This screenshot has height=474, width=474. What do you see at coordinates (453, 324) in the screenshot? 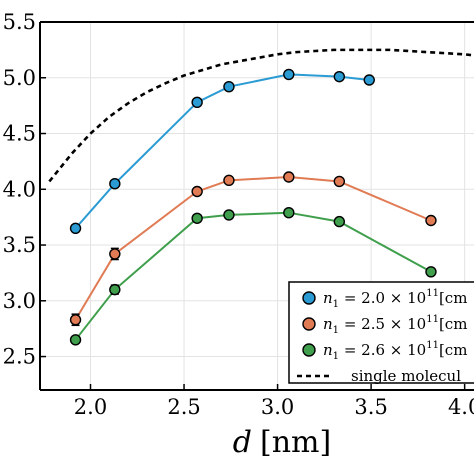
I see `legend-rest-1: [cm` at bounding box center [453, 324].